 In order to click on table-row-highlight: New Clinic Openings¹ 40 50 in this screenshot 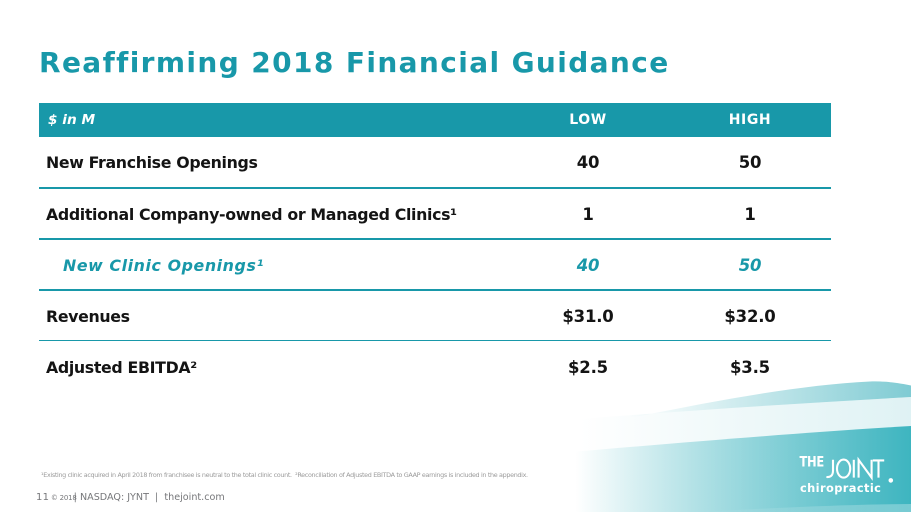, I will do `click(435, 265)`.